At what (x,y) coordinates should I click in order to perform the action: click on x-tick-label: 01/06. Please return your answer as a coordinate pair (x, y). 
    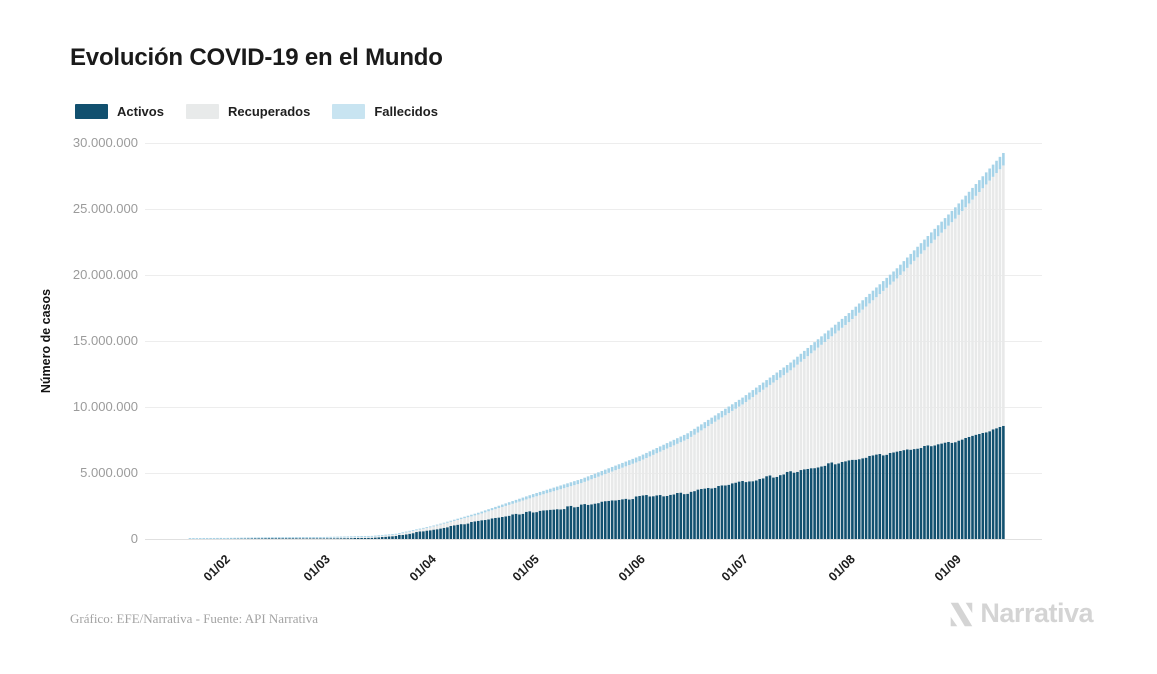
    Looking at the image, I should click on (632, 568).